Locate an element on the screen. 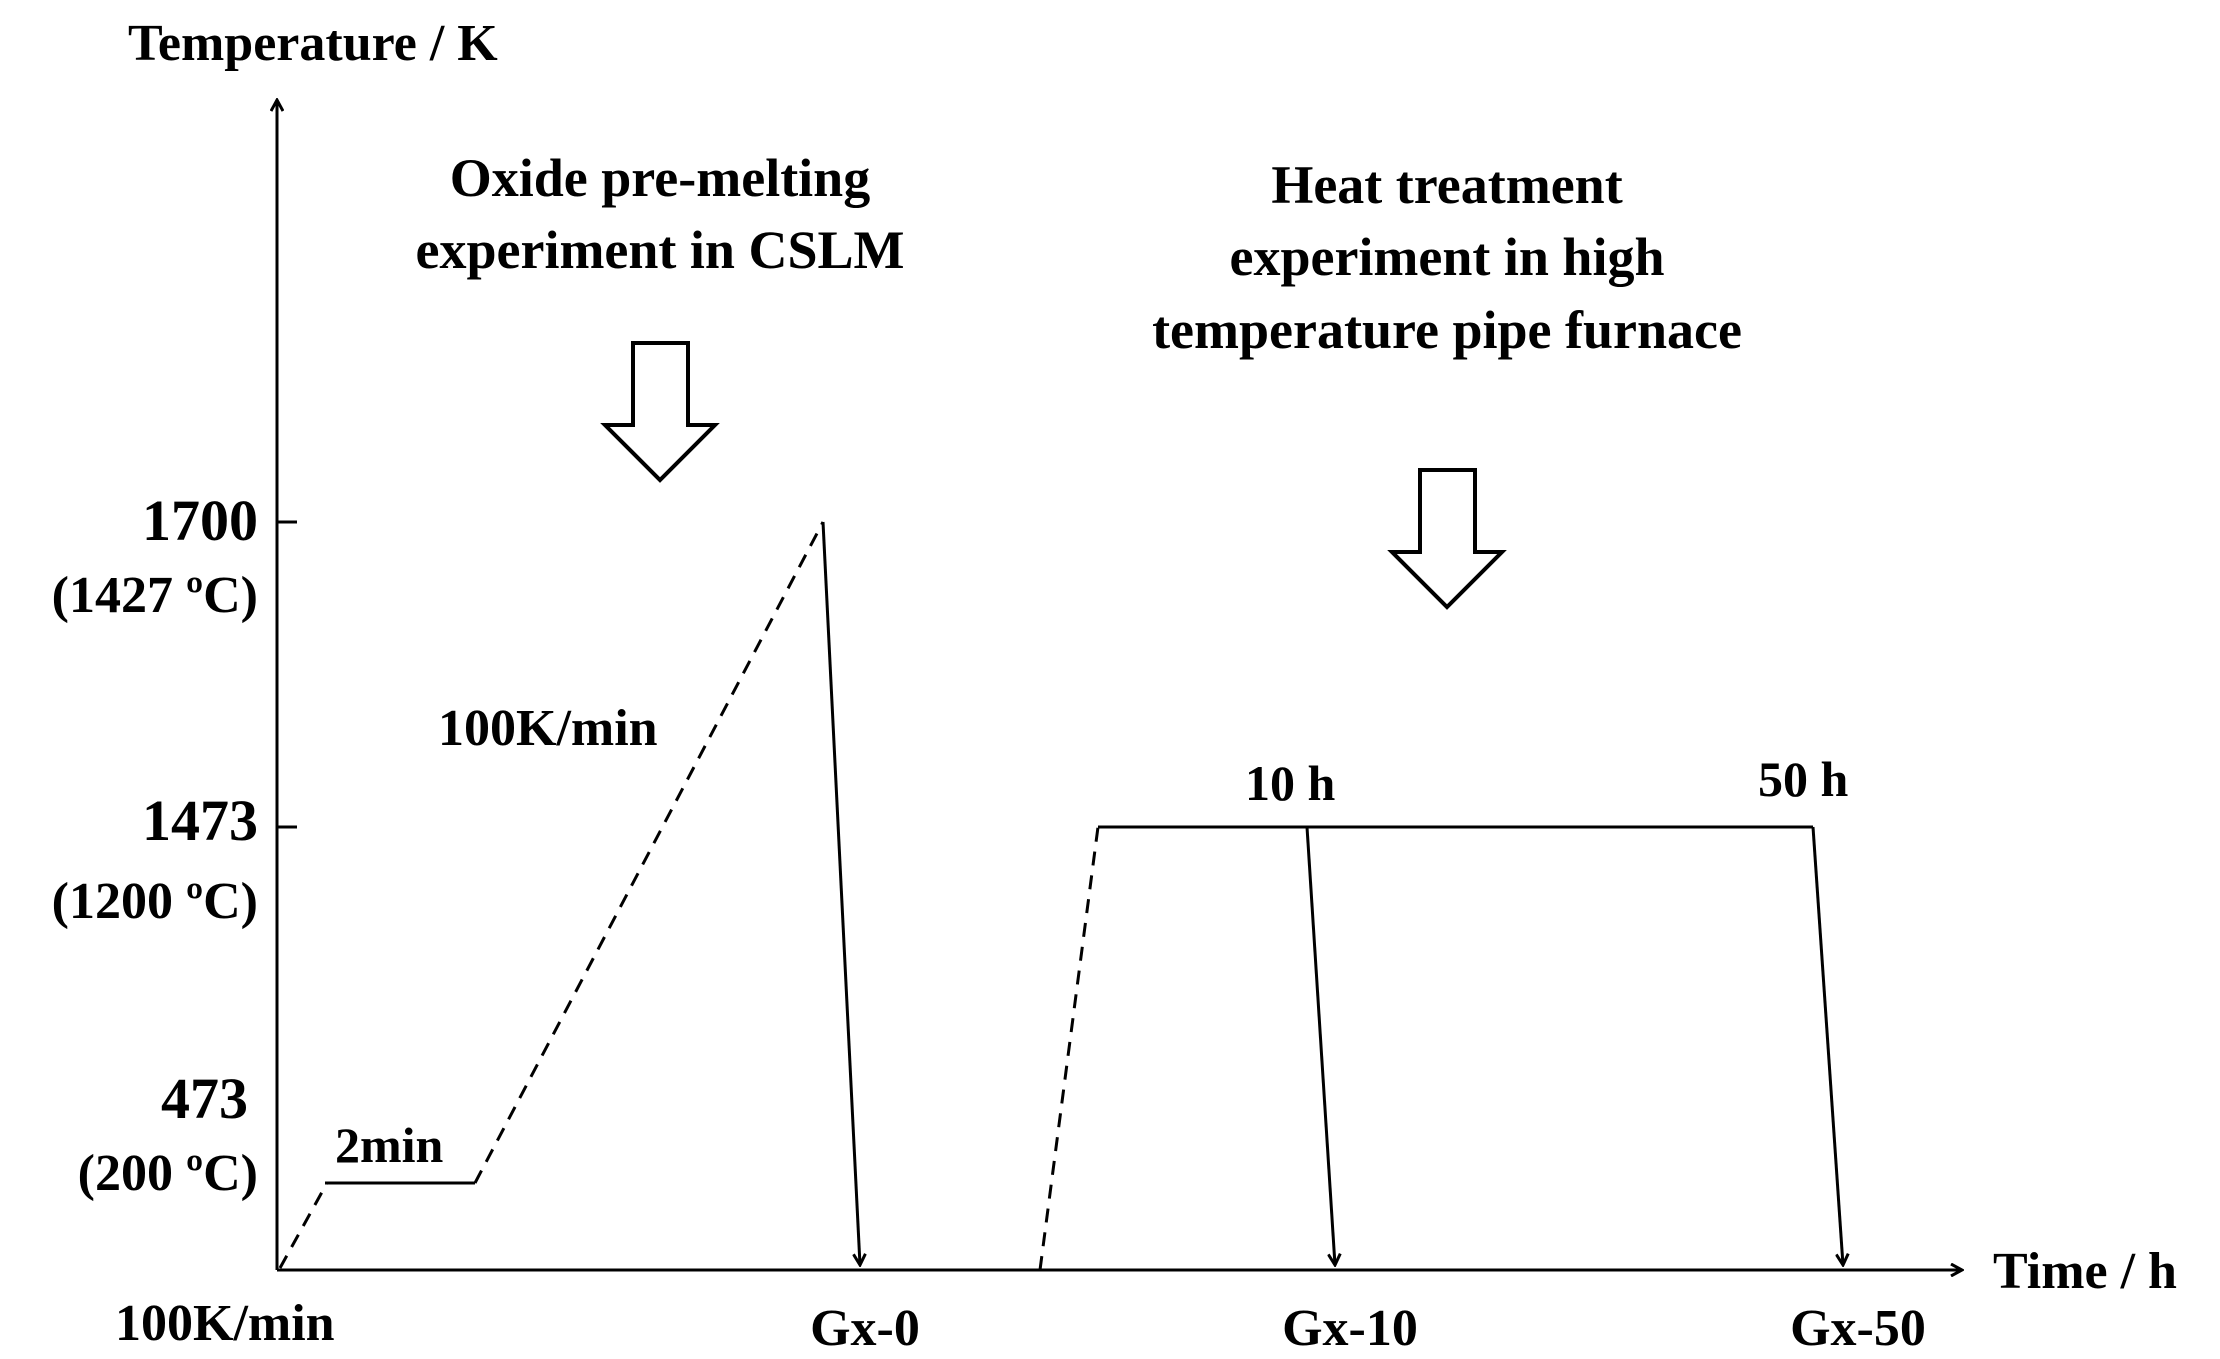  cslm-title-line2: experiment in CSLM is located at coordinates (660, 250).